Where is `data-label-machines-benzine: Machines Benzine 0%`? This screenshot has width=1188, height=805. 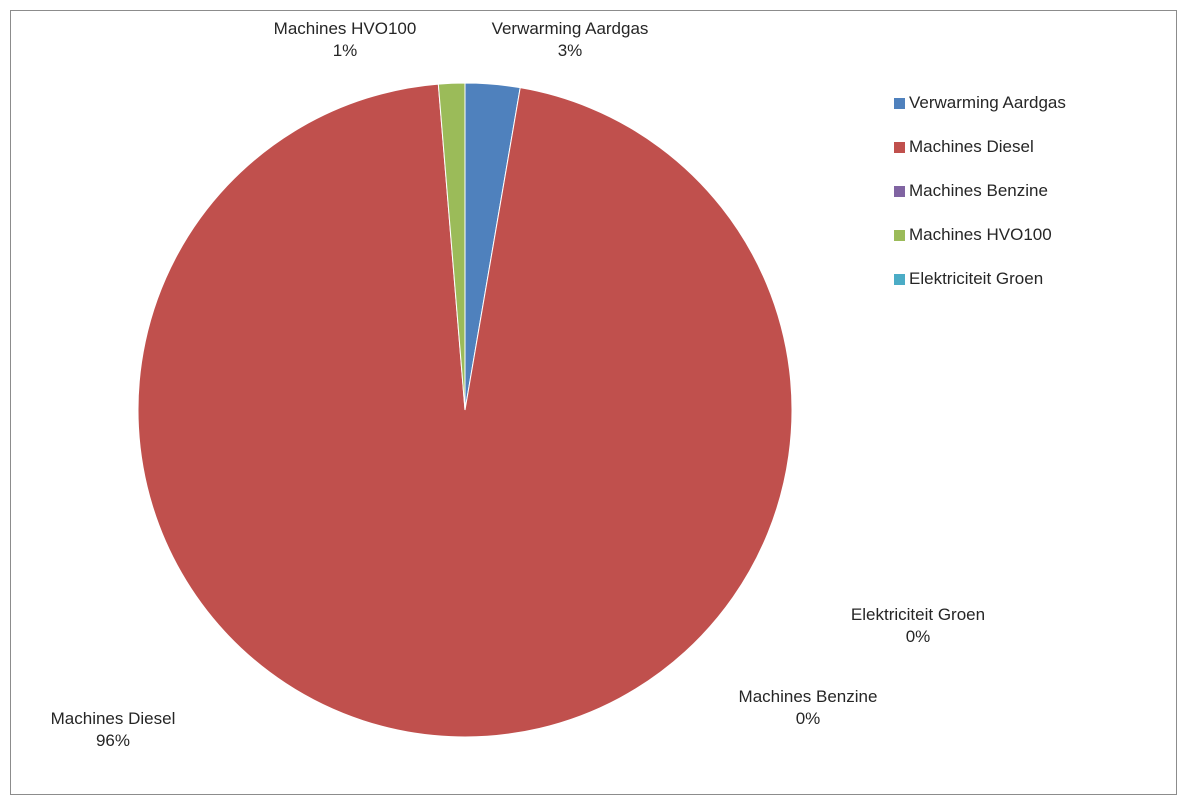
data-label-machines-benzine: Machines Benzine 0% is located at coordinates (808, 707).